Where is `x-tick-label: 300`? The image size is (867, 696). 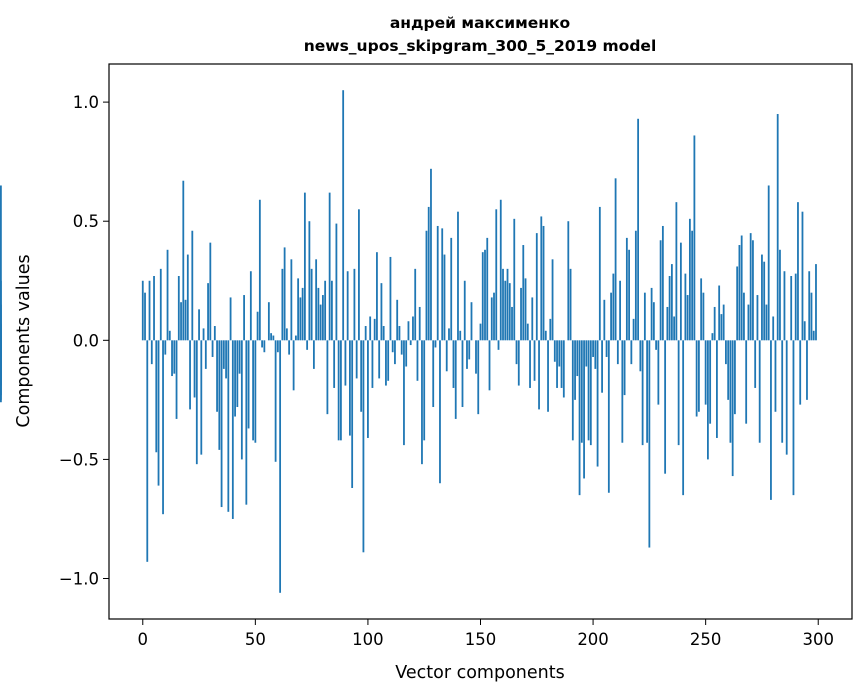 x-tick-label: 300 is located at coordinates (818, 639).